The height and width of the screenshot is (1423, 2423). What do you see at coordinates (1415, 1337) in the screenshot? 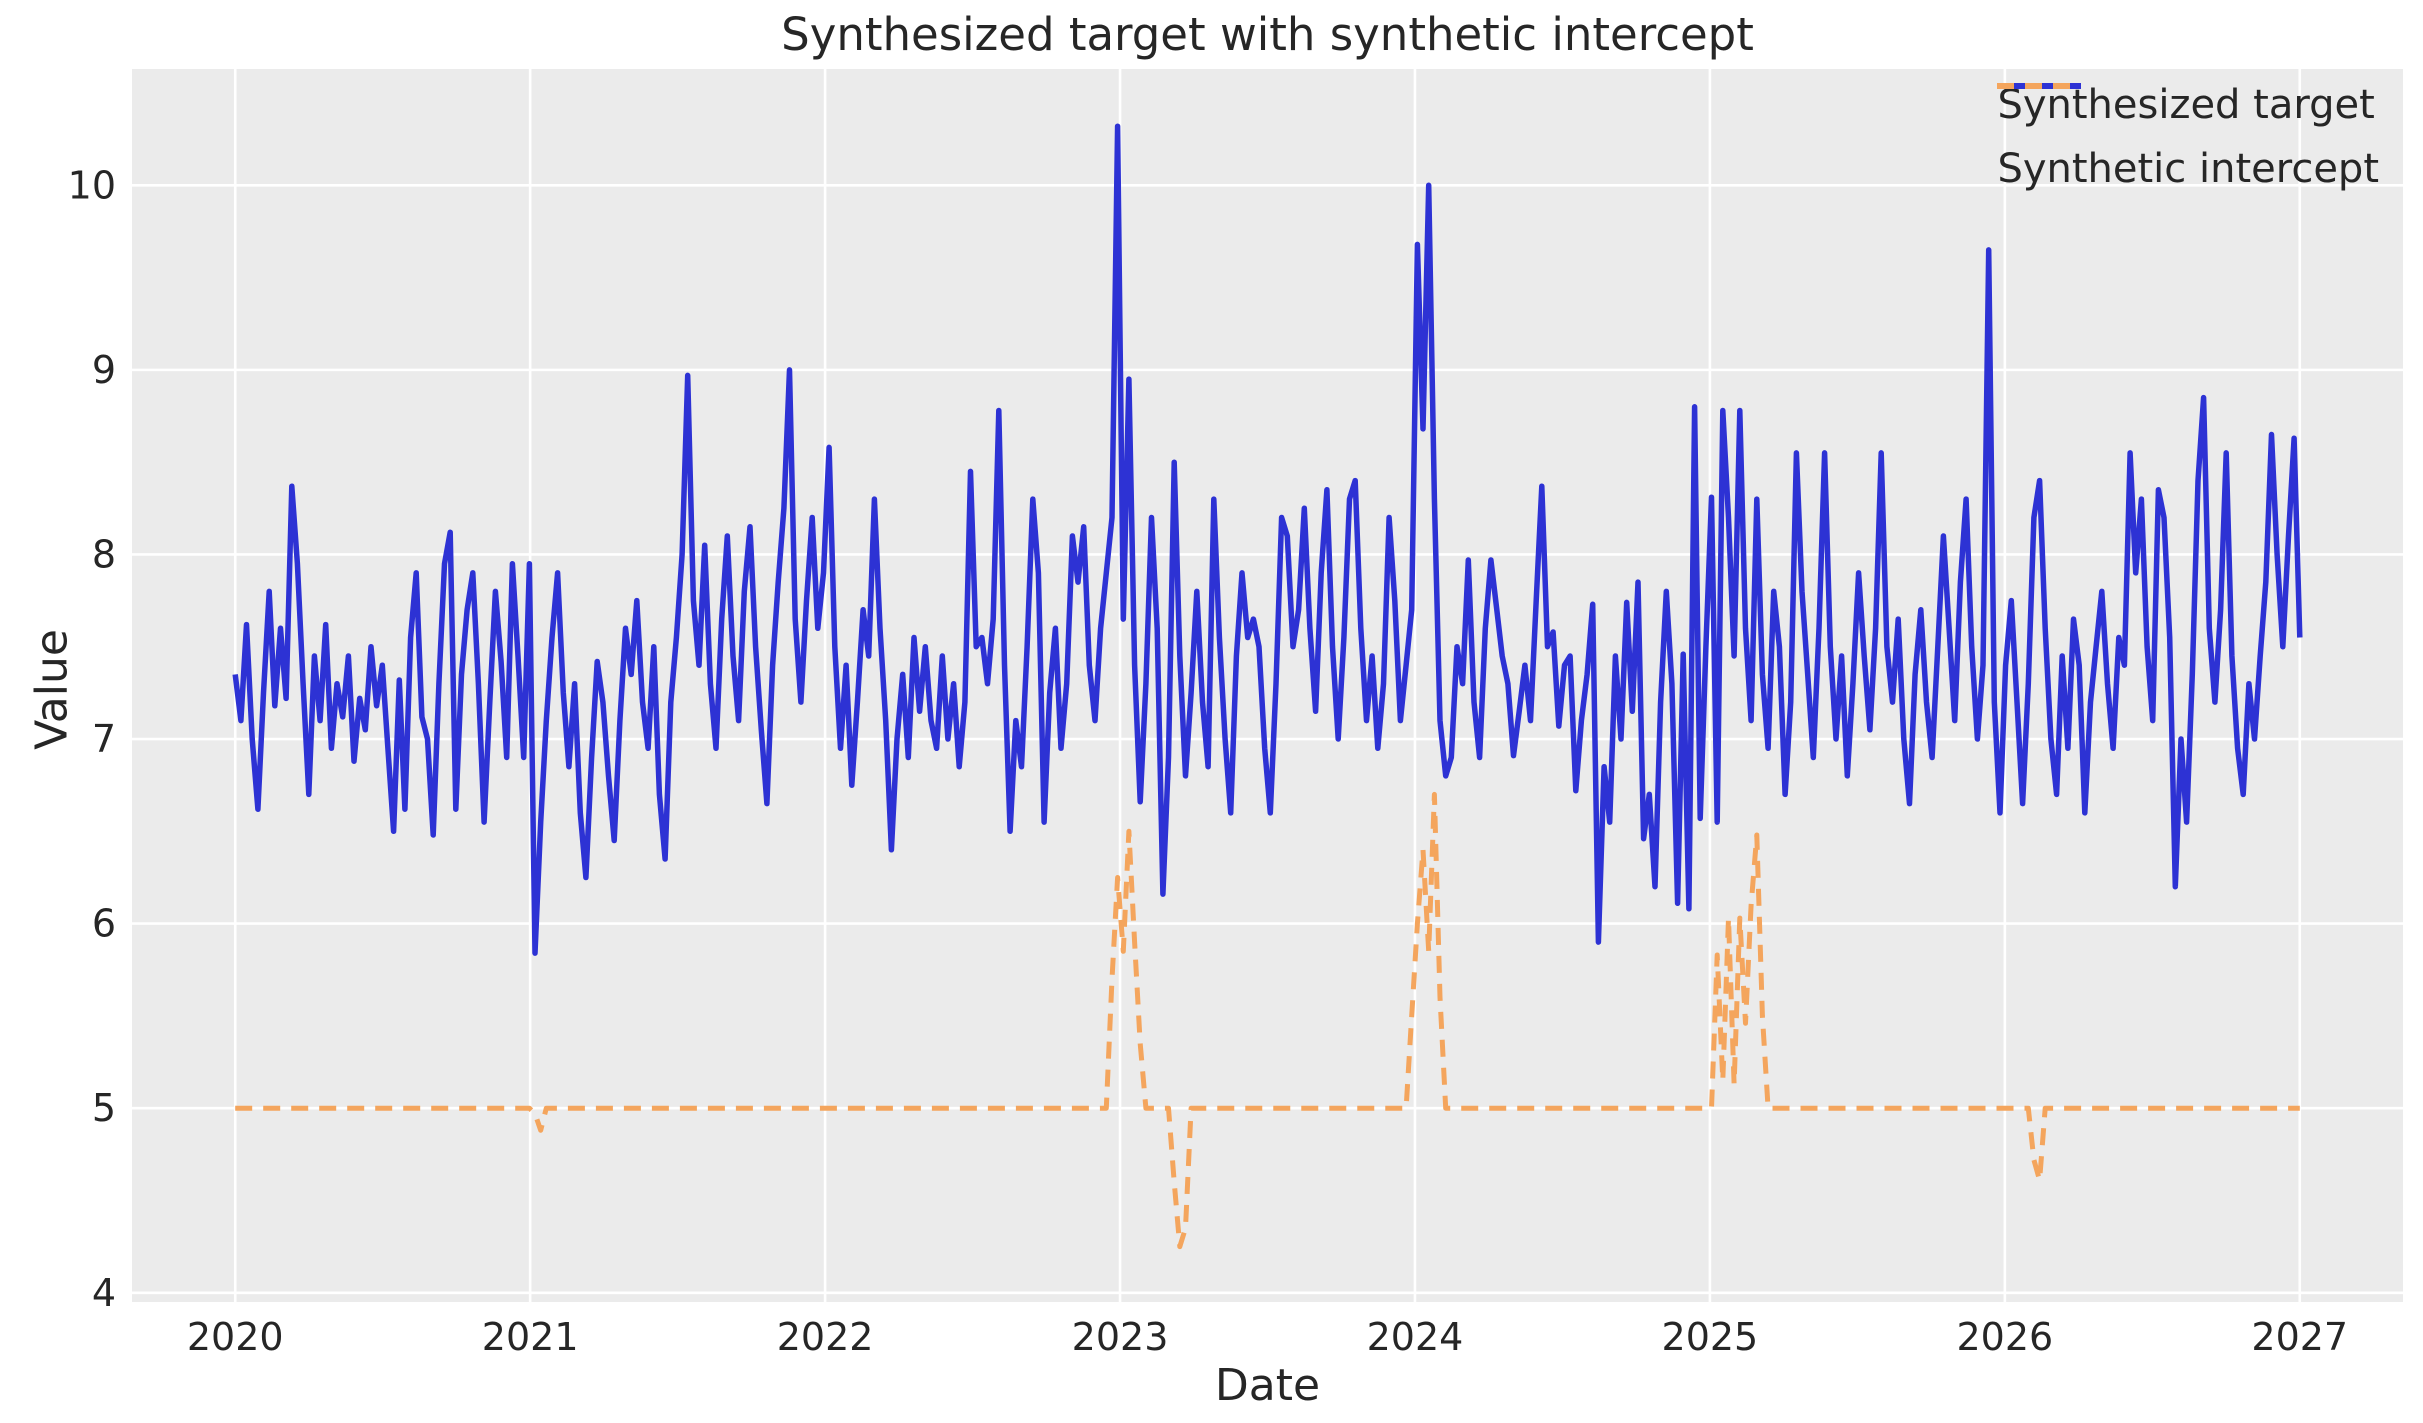
I see `x-tick-label: 2024` at bounding box center [1415, 1337].